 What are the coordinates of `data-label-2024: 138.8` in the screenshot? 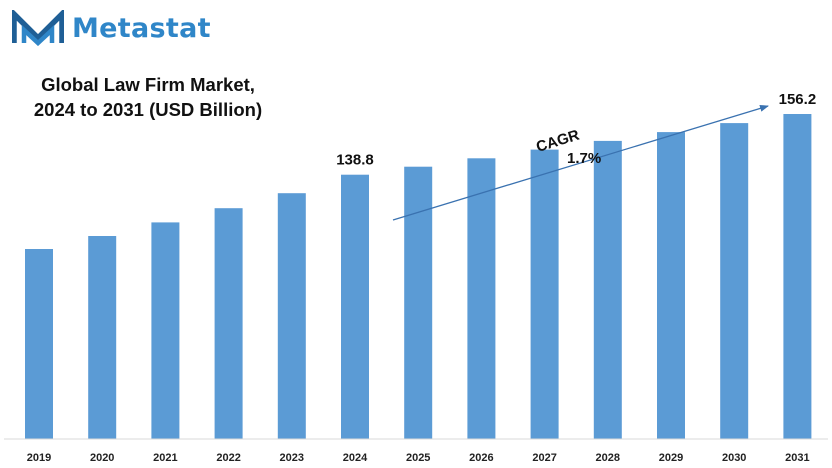 It's located at (355, 160).